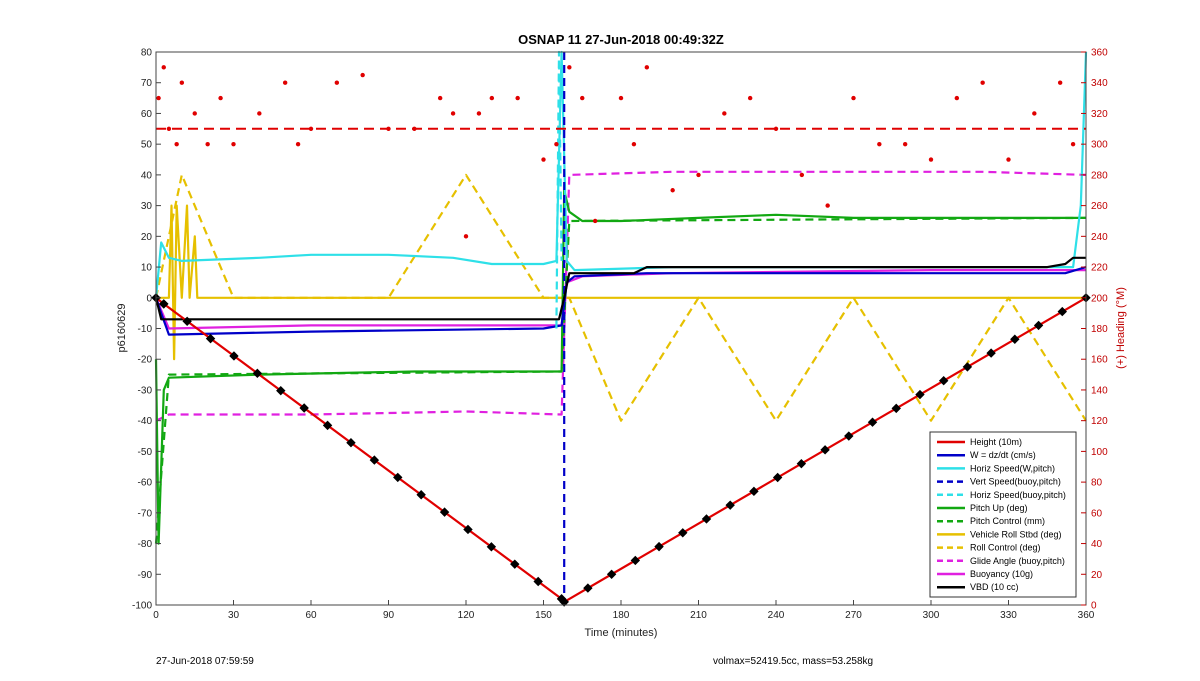 The height and width of the screenshot is (681, 1200). Describe the element at coordinates (994, 587) in the screenshot. I see `legend-label: VBD (10 cc)` at that location.